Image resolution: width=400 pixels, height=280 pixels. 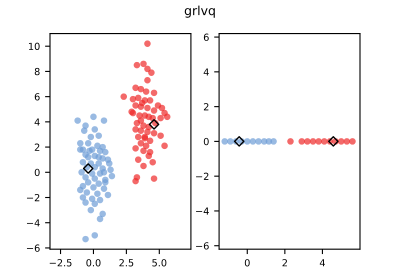 What do you see at coordinates (247, 262) in the screenshot?
I see `x-tick-label: 0` at bounding box center [247, 262].